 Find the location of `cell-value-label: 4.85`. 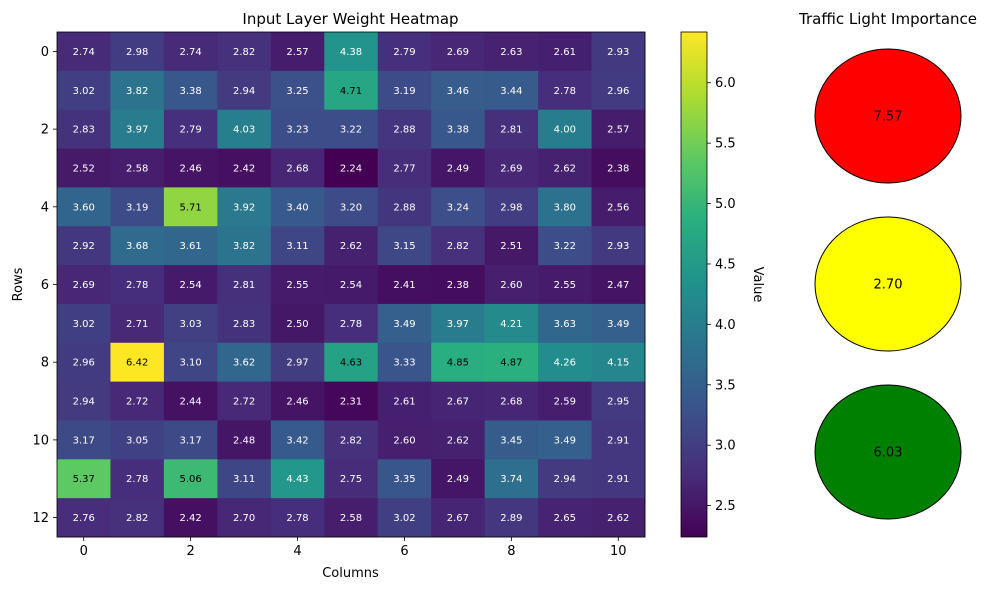

cell-value-label: 4.85 is located at coordinates (458, 363).